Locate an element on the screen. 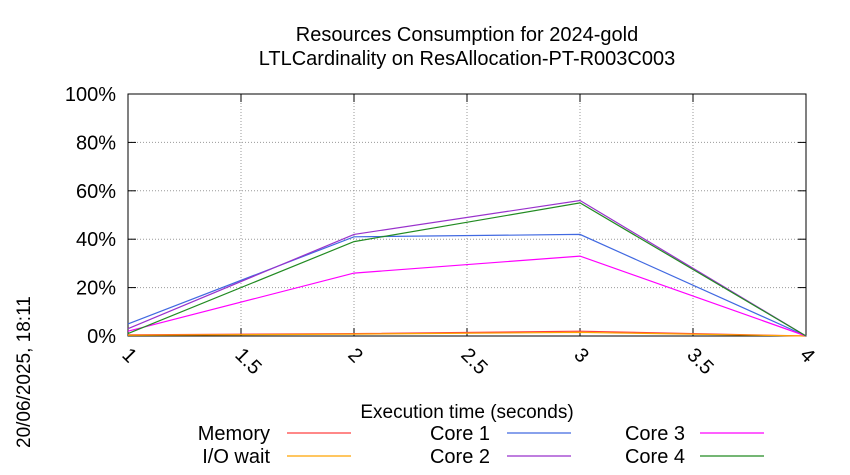  x-tick-label: 1.5 is located at coordinates (247, 361).